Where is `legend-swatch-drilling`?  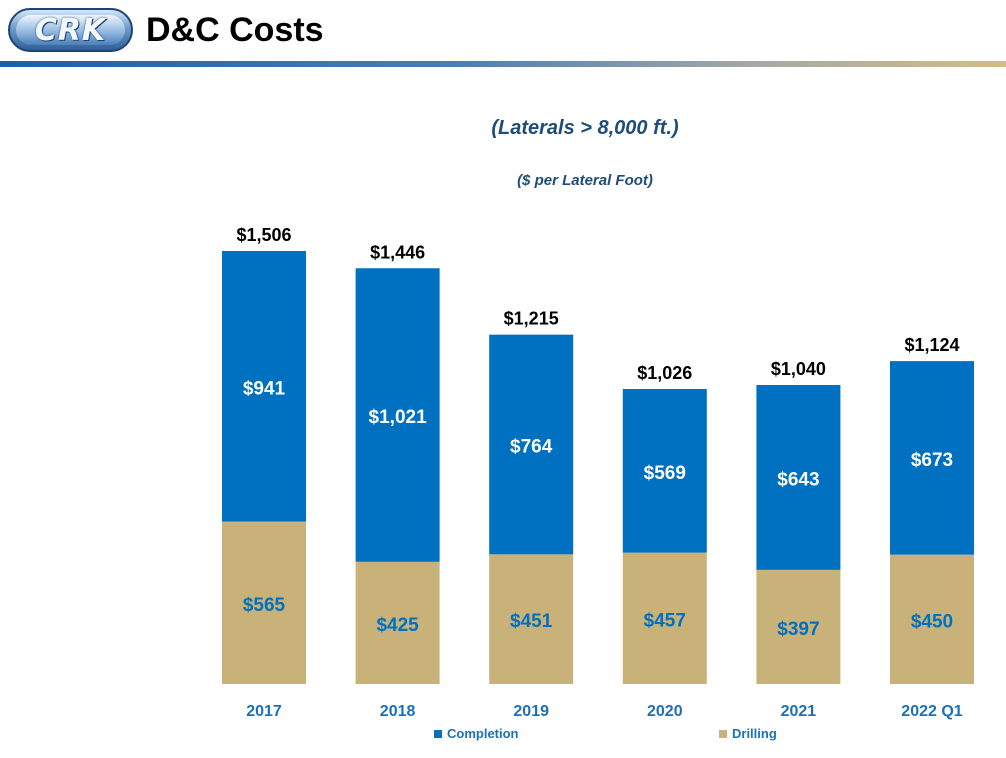 legend-swatch-drilling is located at coordinates (723, 733).